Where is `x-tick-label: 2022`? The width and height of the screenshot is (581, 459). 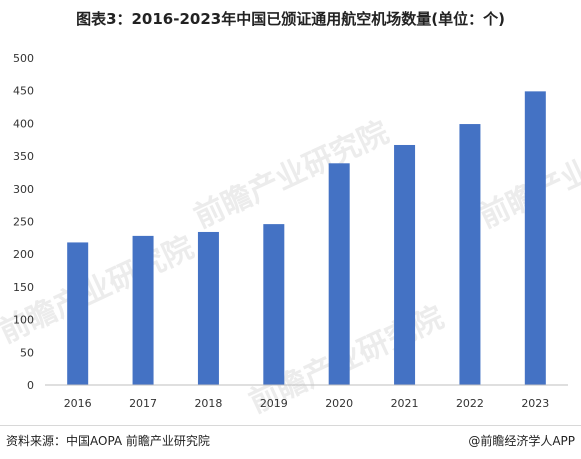
x-tick-label: 2022 is located at coordinates (470, 403).